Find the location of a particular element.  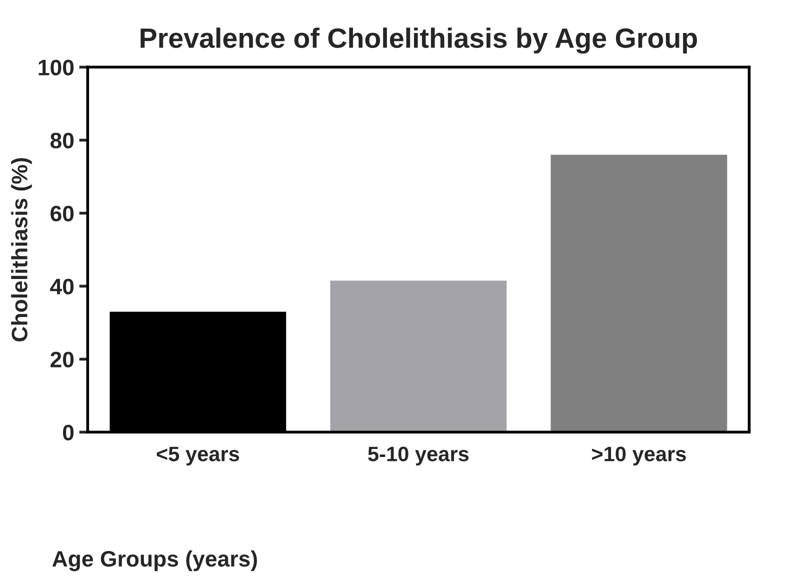

chart-title: Prevalence of Cholelithiasis by Age Group is located at coordinates (418, 41).